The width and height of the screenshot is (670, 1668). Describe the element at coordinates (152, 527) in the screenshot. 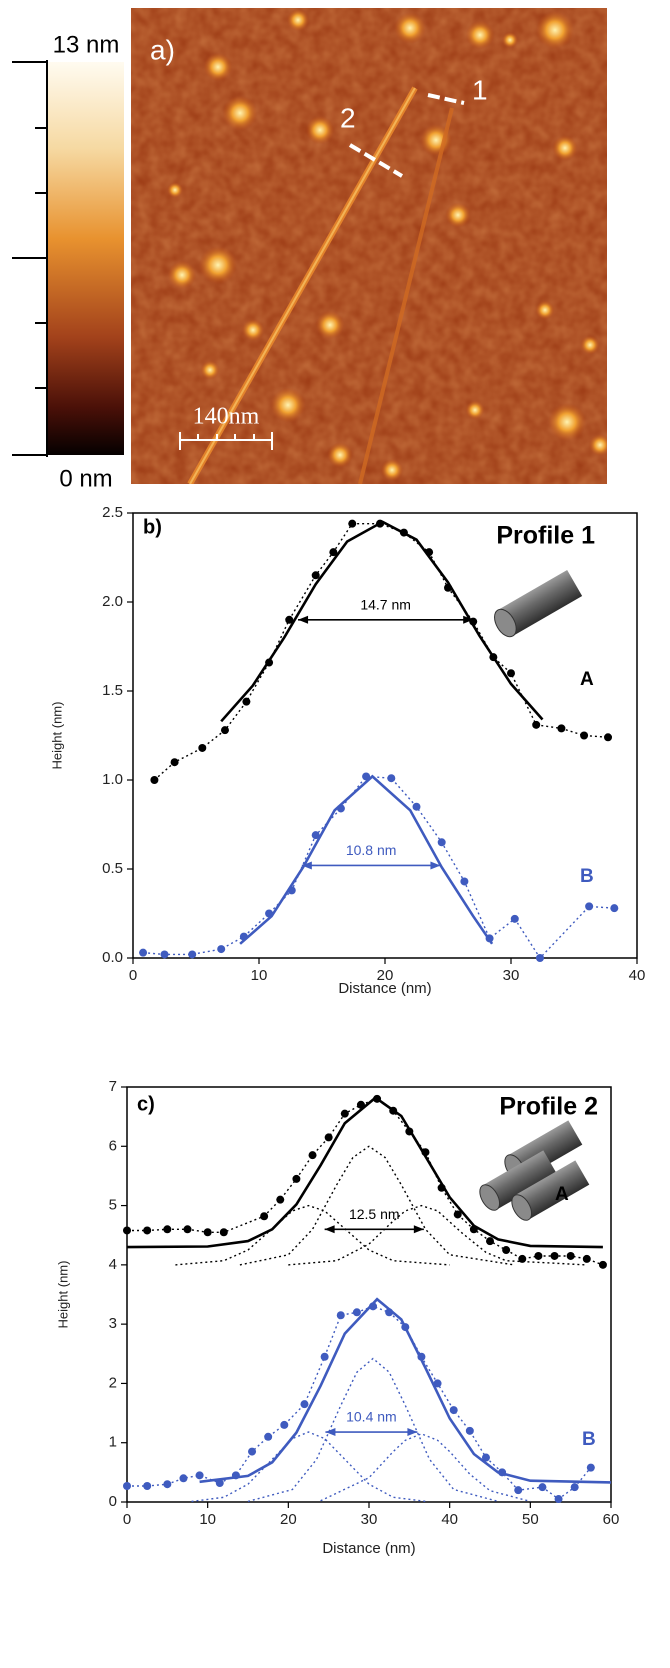

I see `panel-label: b)` at that location.